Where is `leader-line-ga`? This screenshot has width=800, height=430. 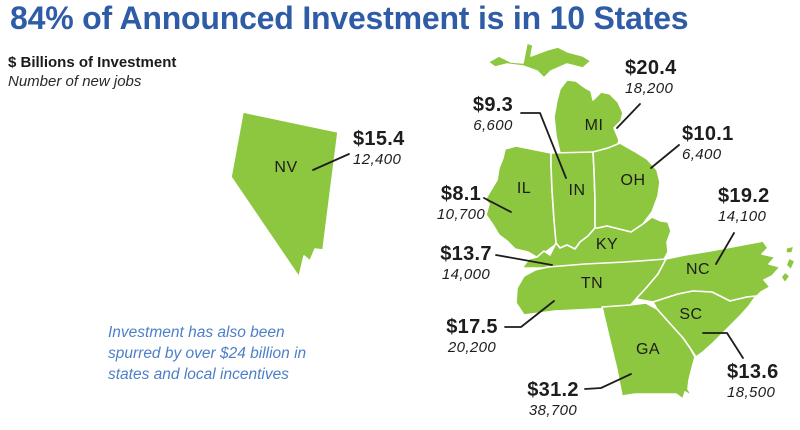 leader-line-ga is located at coordinates (608, 381).